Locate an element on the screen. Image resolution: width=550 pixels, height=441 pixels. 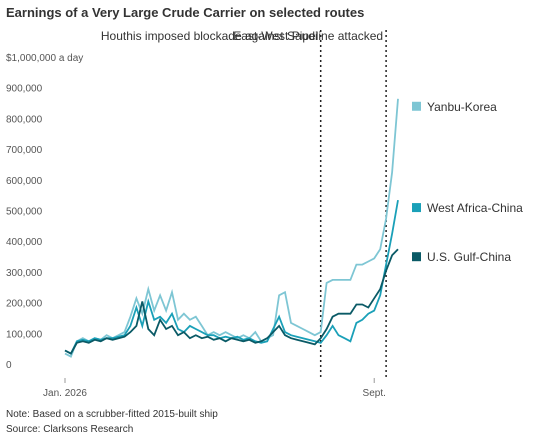
y-tick-label: 0 is located at coordinates (9, 365).